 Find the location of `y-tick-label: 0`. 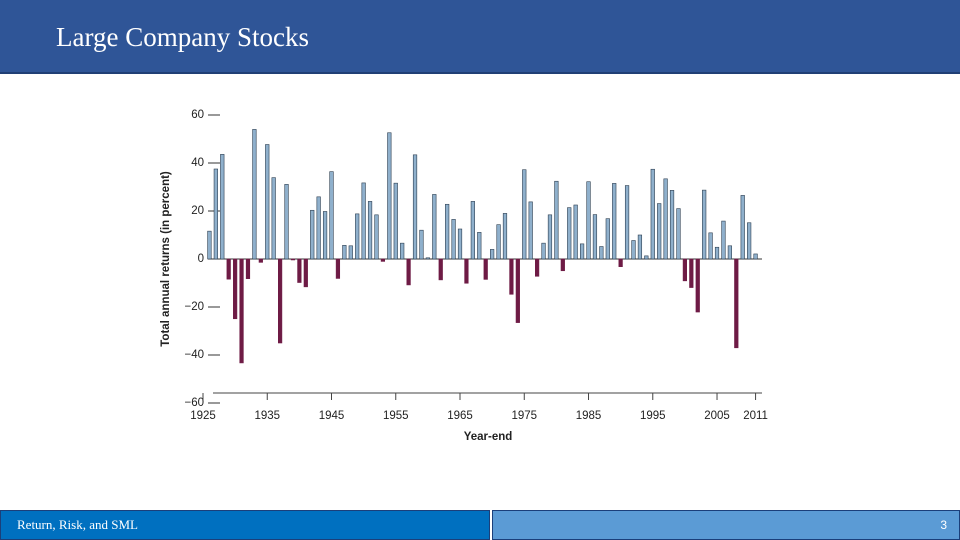

y-tick-label: 0 is located at coordinates (201, 259).